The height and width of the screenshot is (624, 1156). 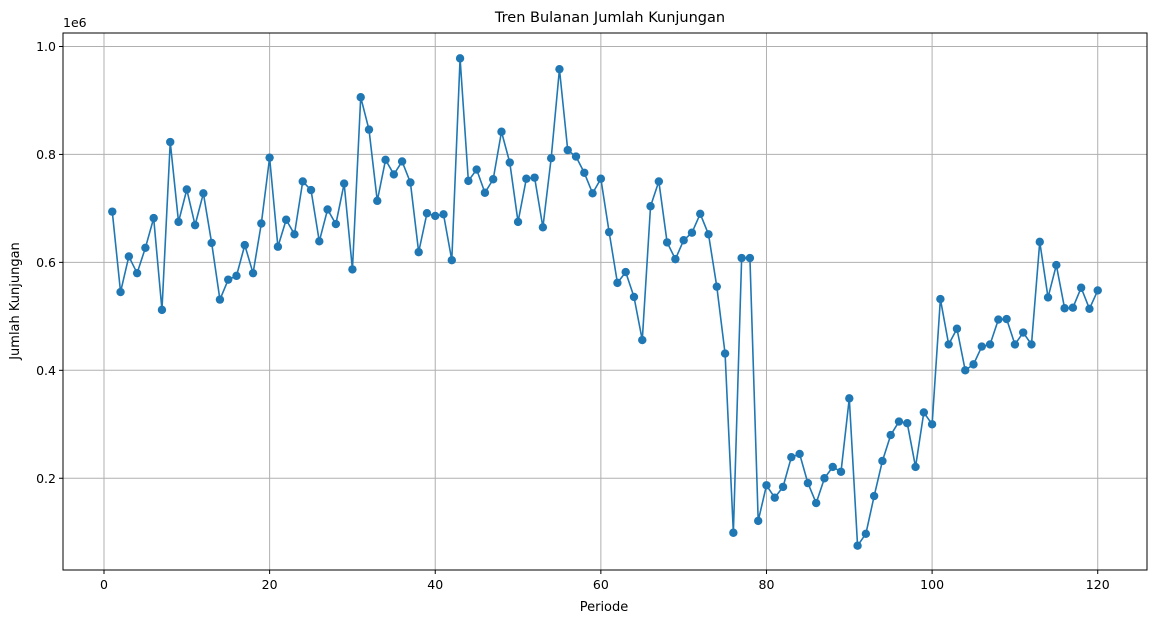 What do you see at coordinates (767, 584) in the screenshot?
I see `x-tick-label: 80` at bounding box center [767, 584].